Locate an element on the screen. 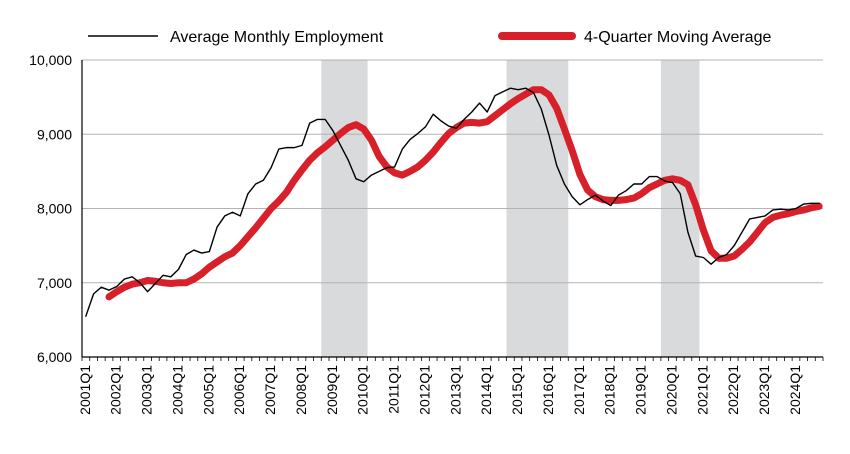 The height and width of the screenshot is (454, 850). y-tick-label: 10,000 is located at coordinates (50, 60).